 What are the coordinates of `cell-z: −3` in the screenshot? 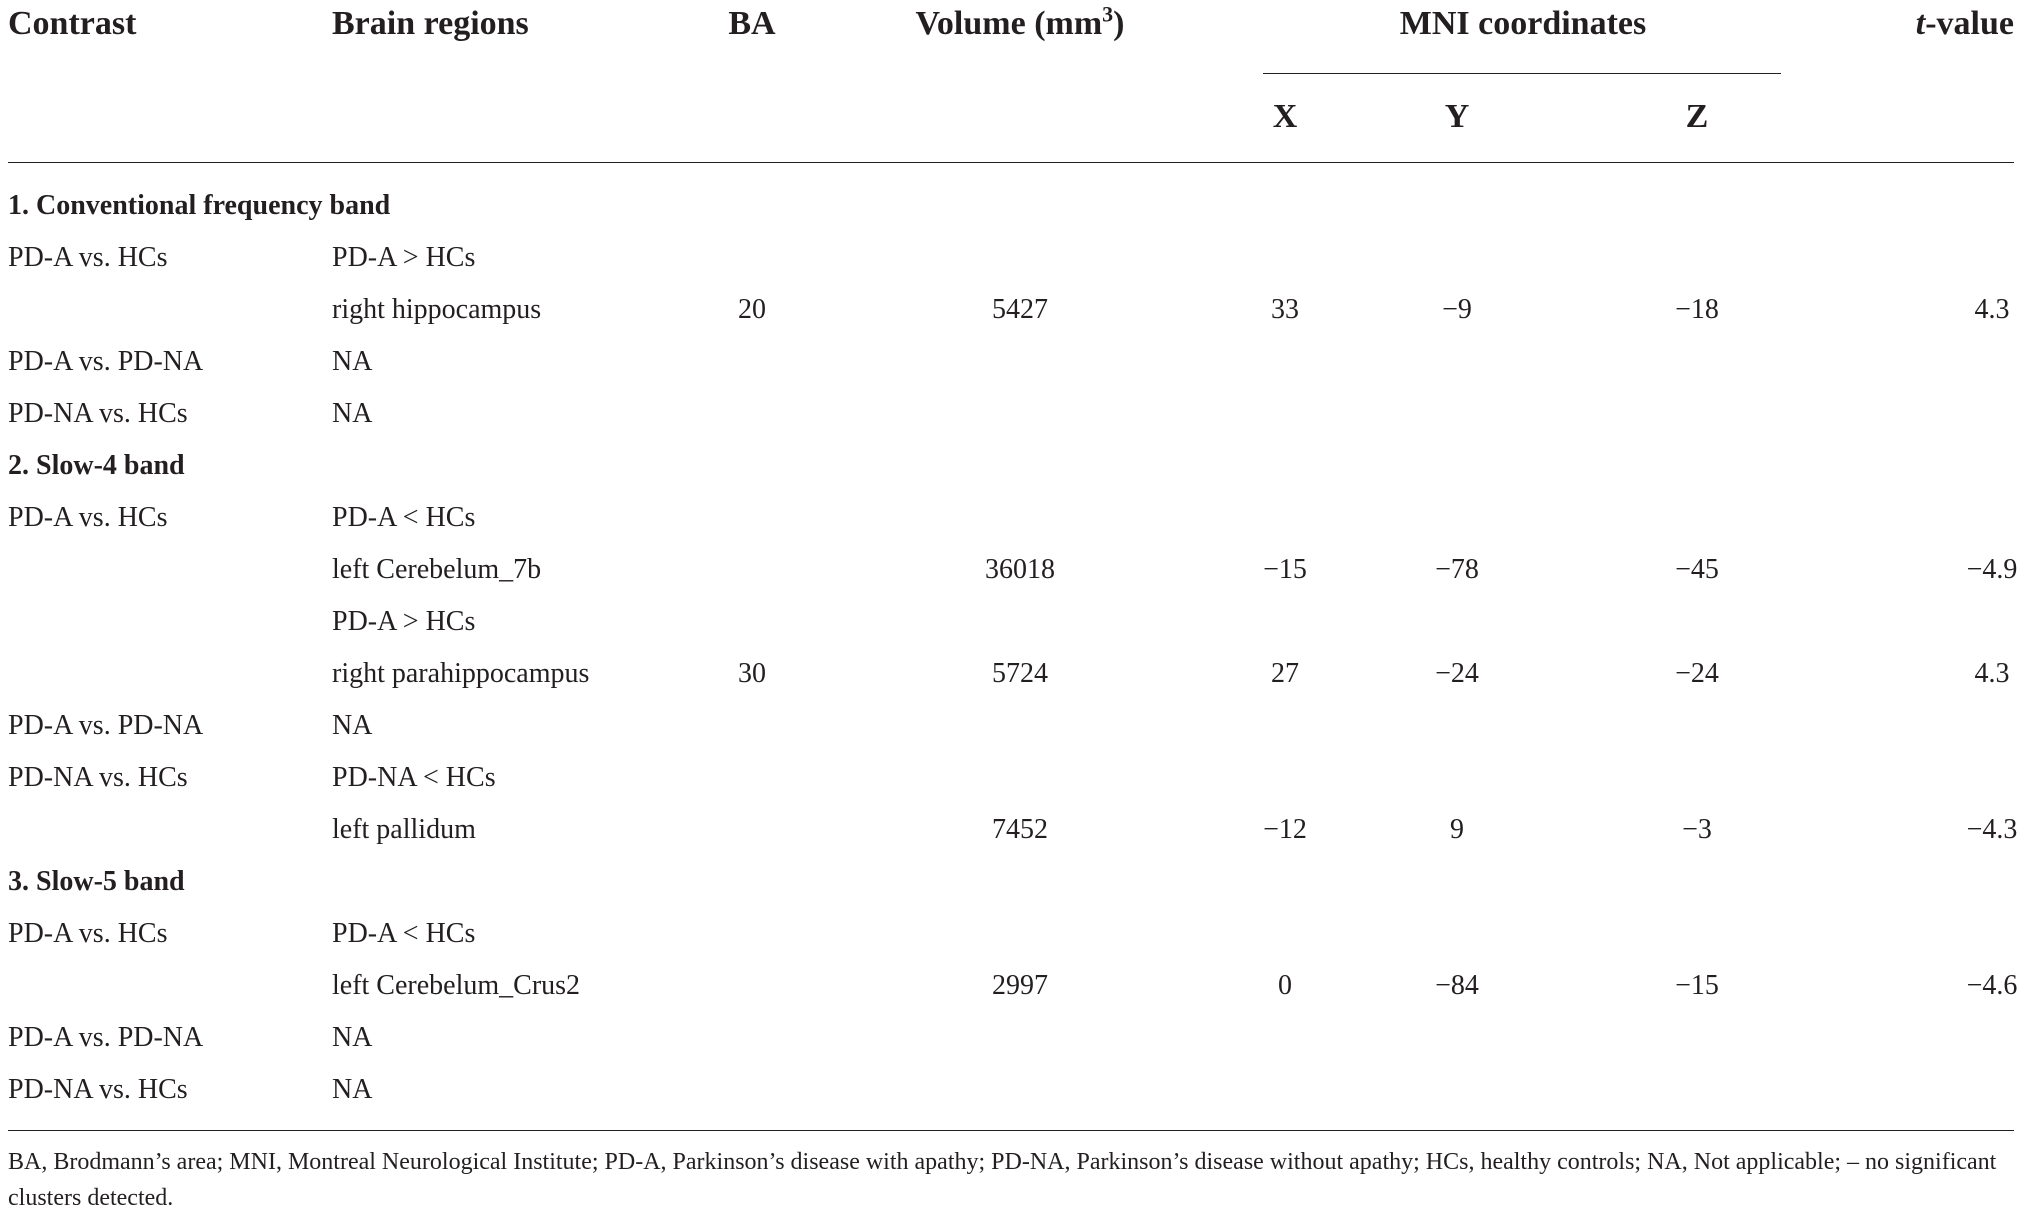 It's located at (1697, 829).